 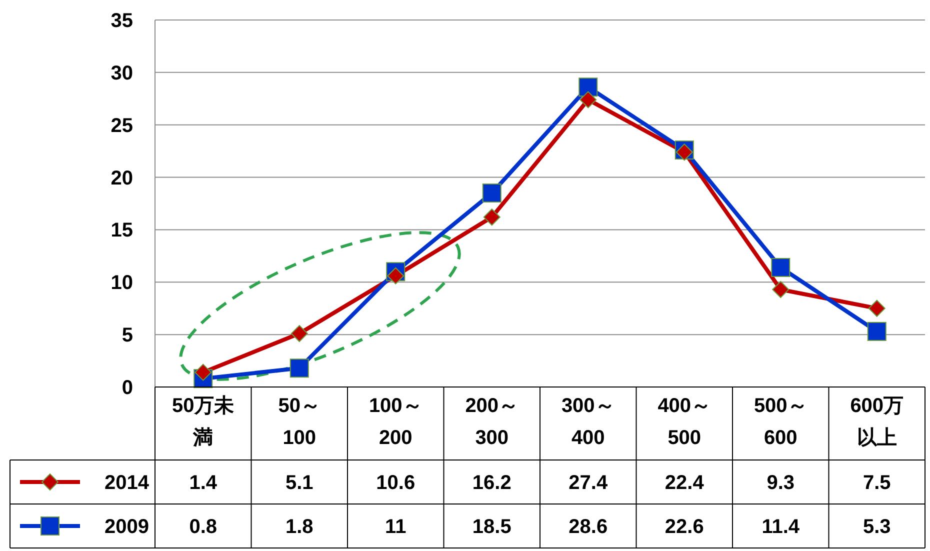 I want to click on legend-label: 2009, so click(x=126, y=527).